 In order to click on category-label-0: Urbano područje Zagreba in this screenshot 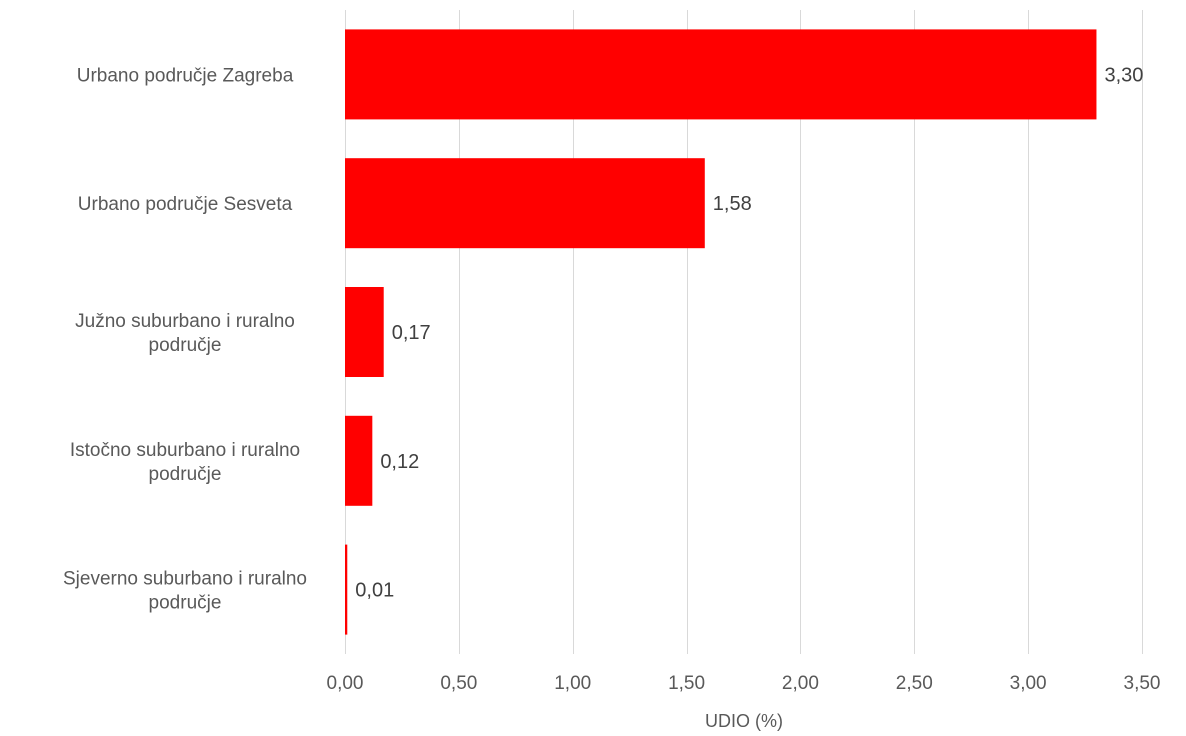, I will do `click(185, 75)`.